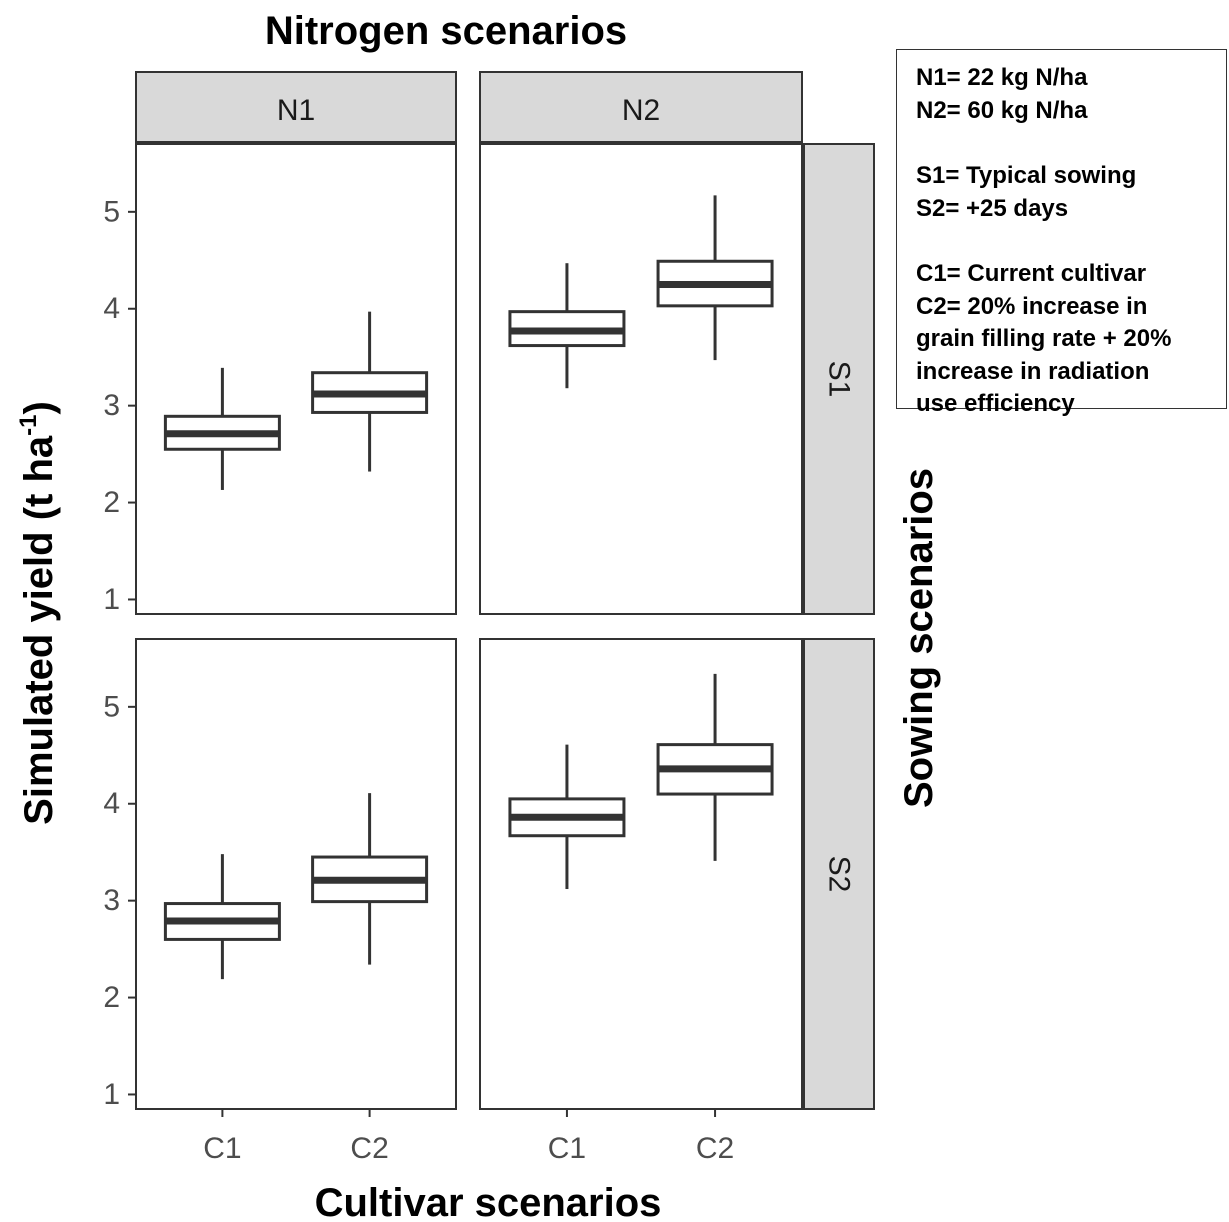 Image resolution: width=1229 pixels, height=1222 pixels. What do you see at coordinates (1044, 338) in the screenshot?
I see `legend-c2-line2: grain filling rate + 20%` at bounding box center [1044, 338].